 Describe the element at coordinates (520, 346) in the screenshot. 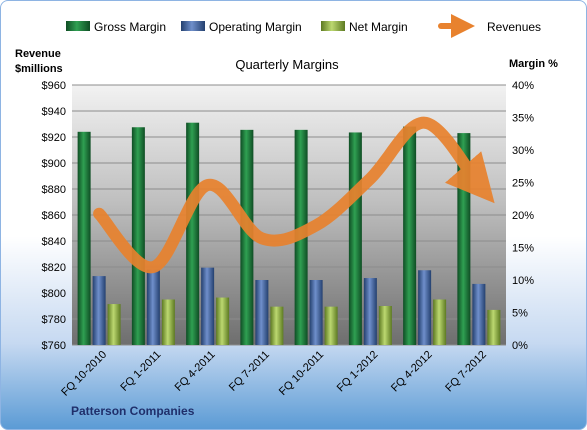

I see `y-right-tick-label: 0%` at that location.